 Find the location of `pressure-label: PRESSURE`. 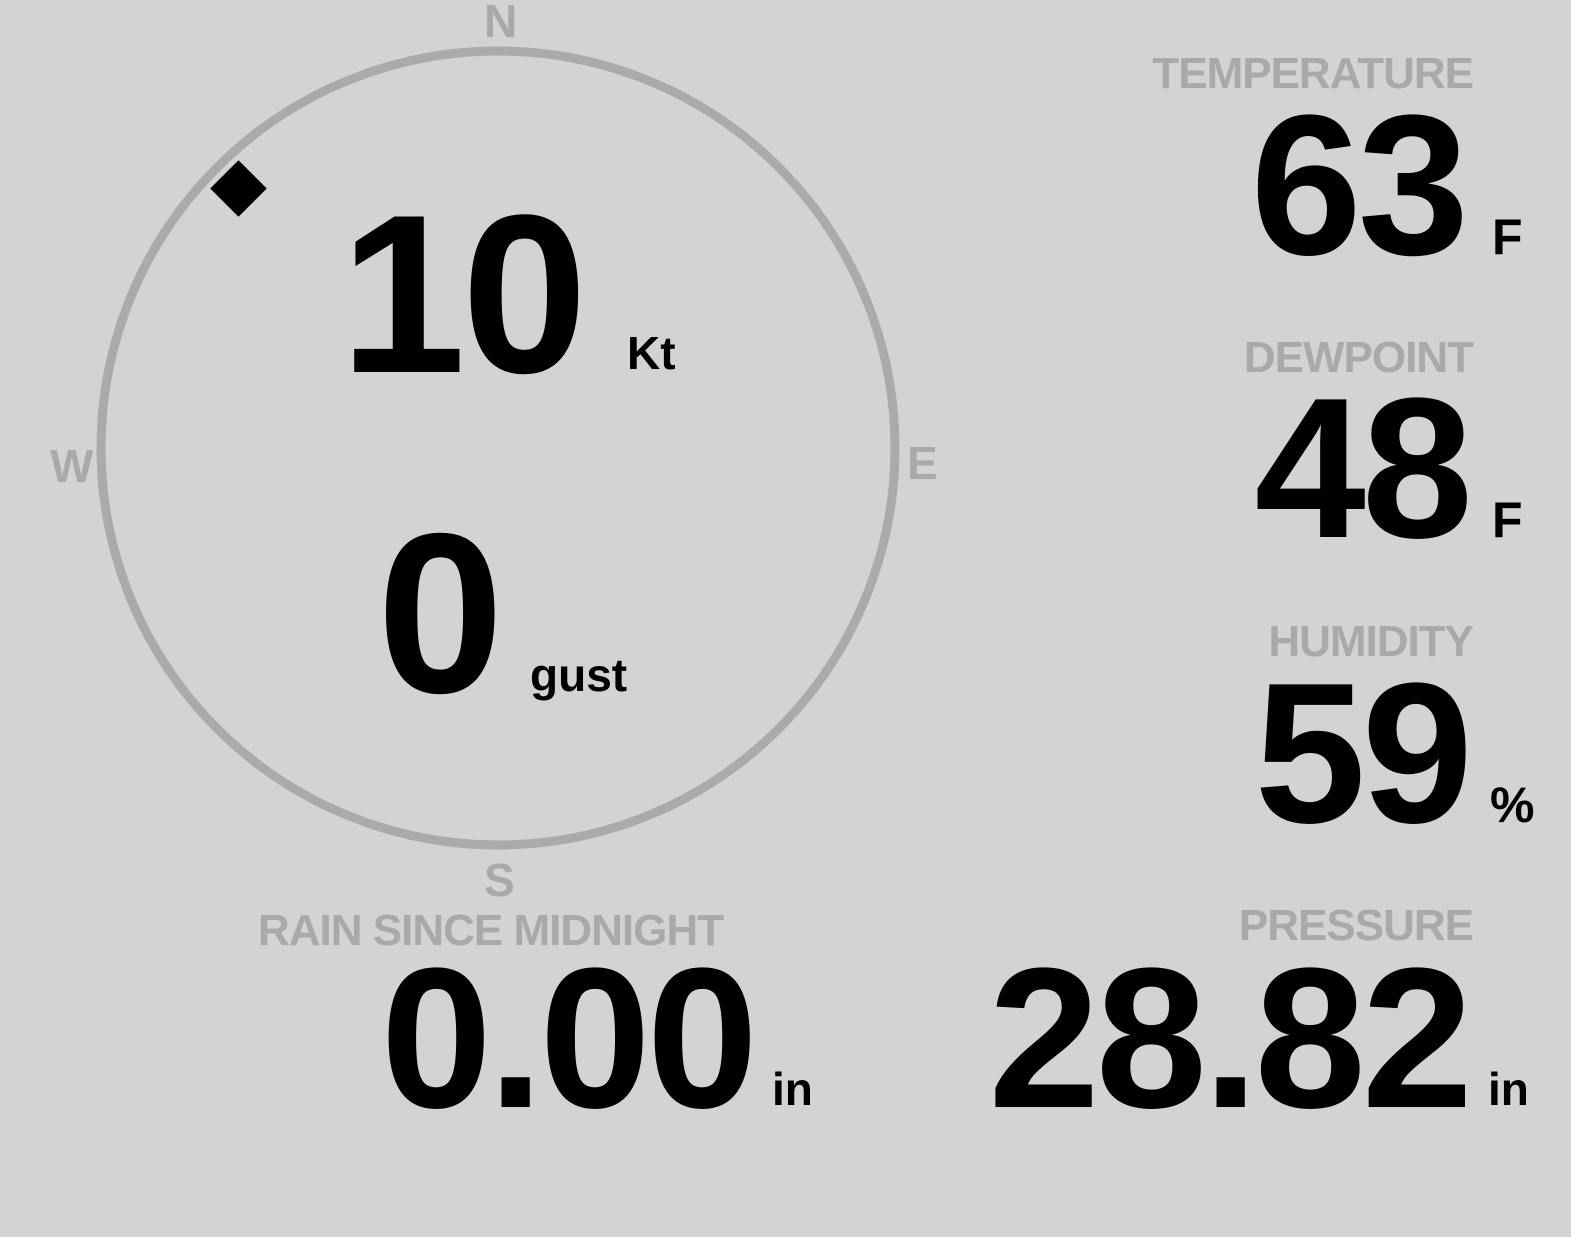

pressure-label: PRESSURE is located at coordinates (1356, 925).